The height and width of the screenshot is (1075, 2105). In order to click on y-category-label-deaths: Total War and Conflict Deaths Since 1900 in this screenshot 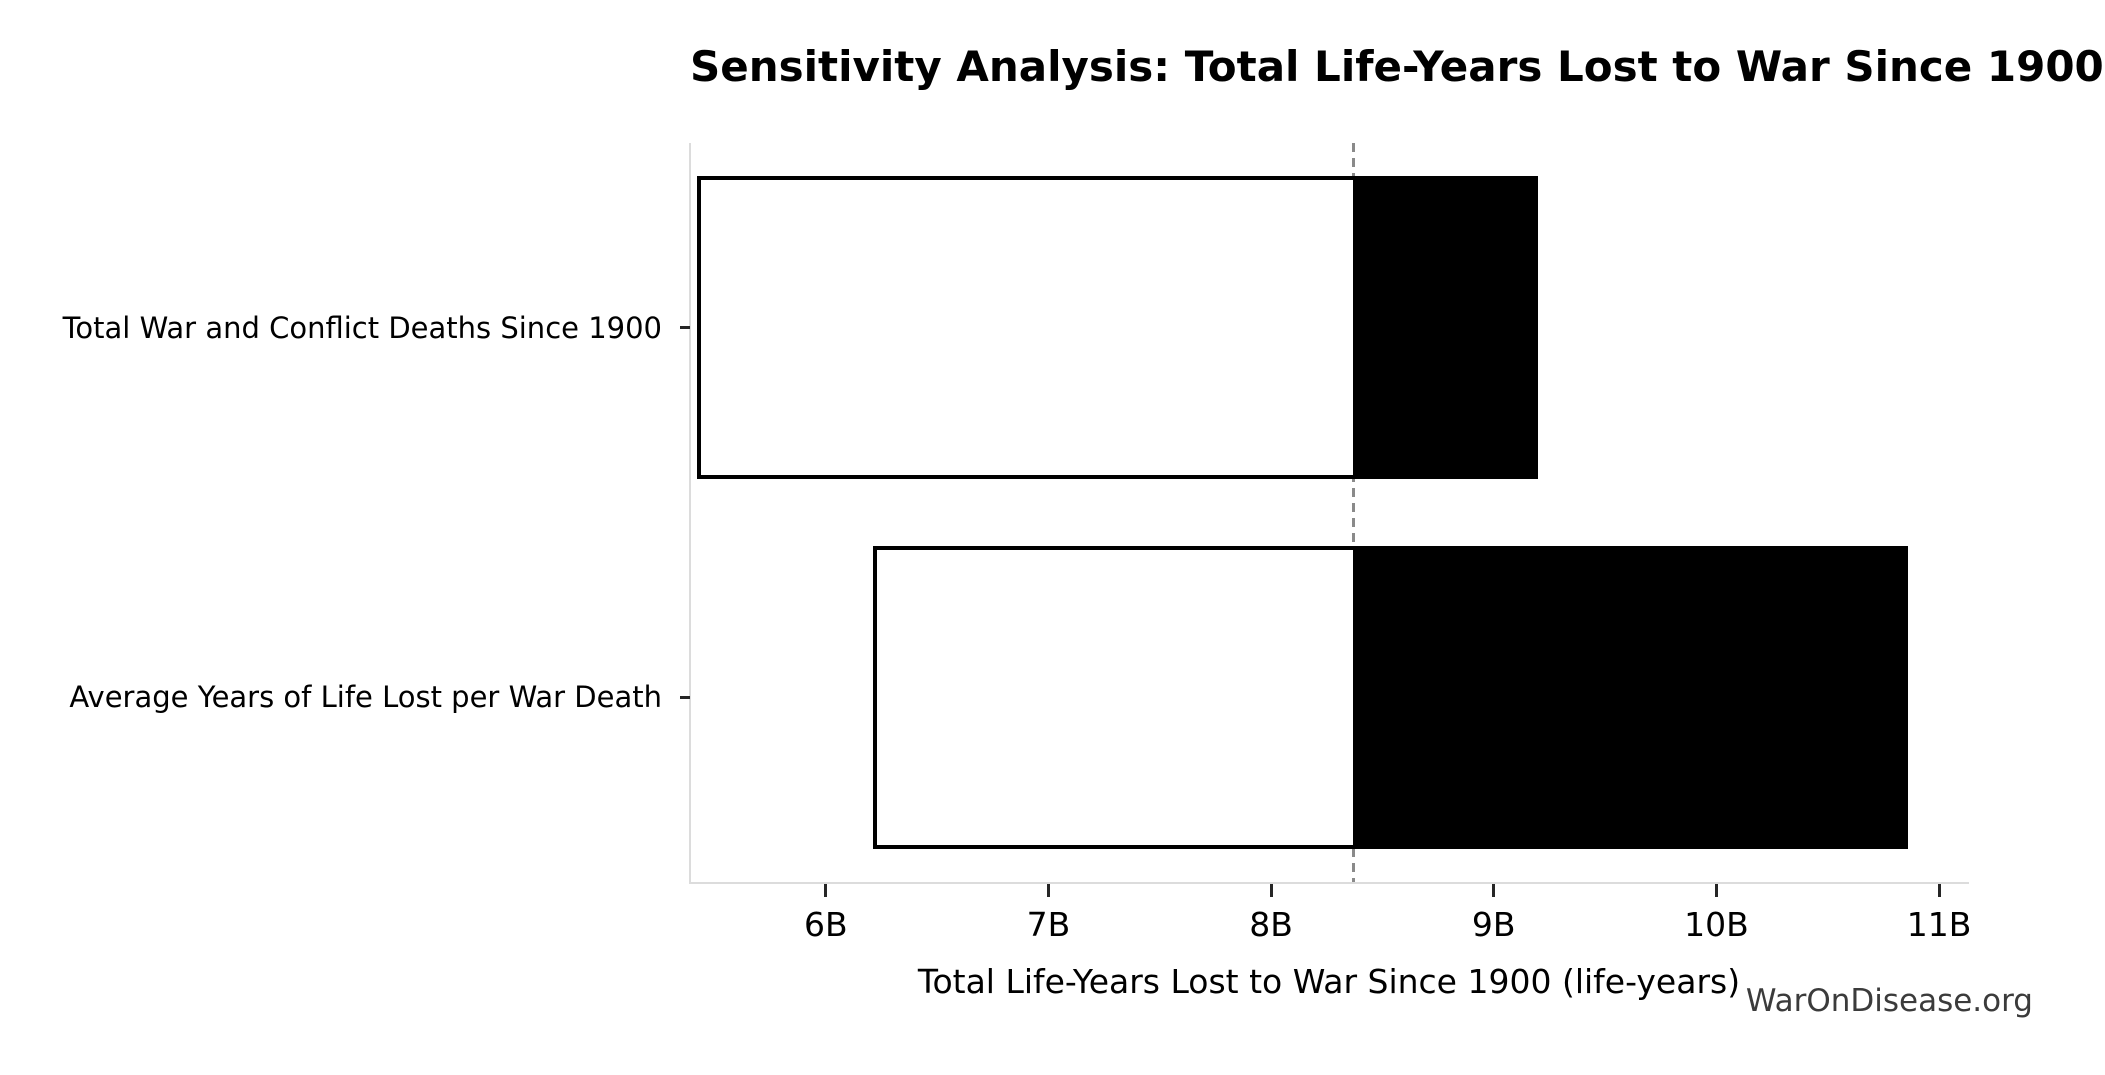, I will do `click(362, 327)`.